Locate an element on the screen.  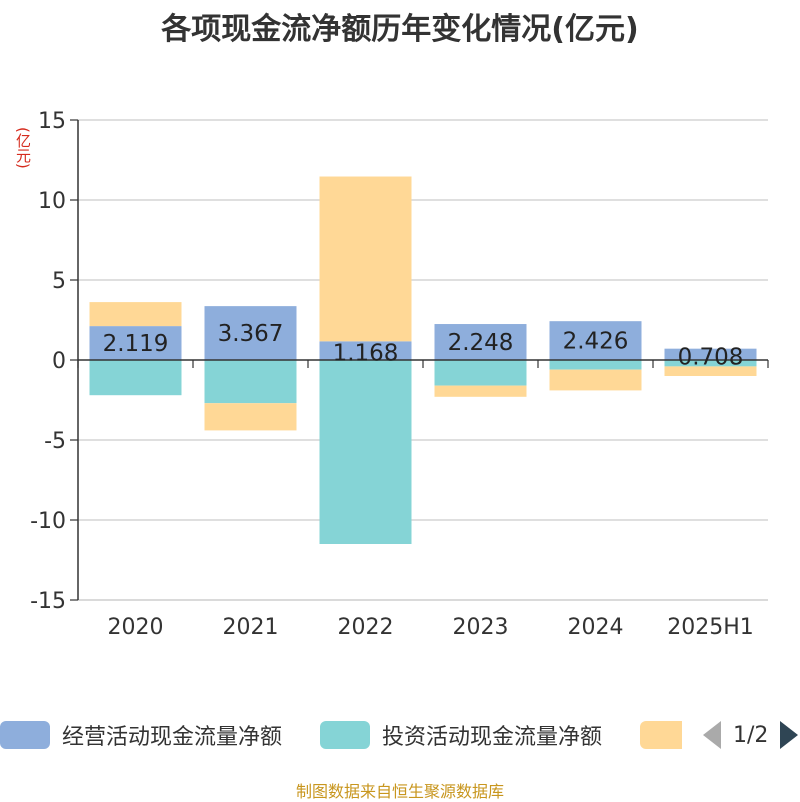
y-tick-label: 5 is located at coordinates (59, 281).